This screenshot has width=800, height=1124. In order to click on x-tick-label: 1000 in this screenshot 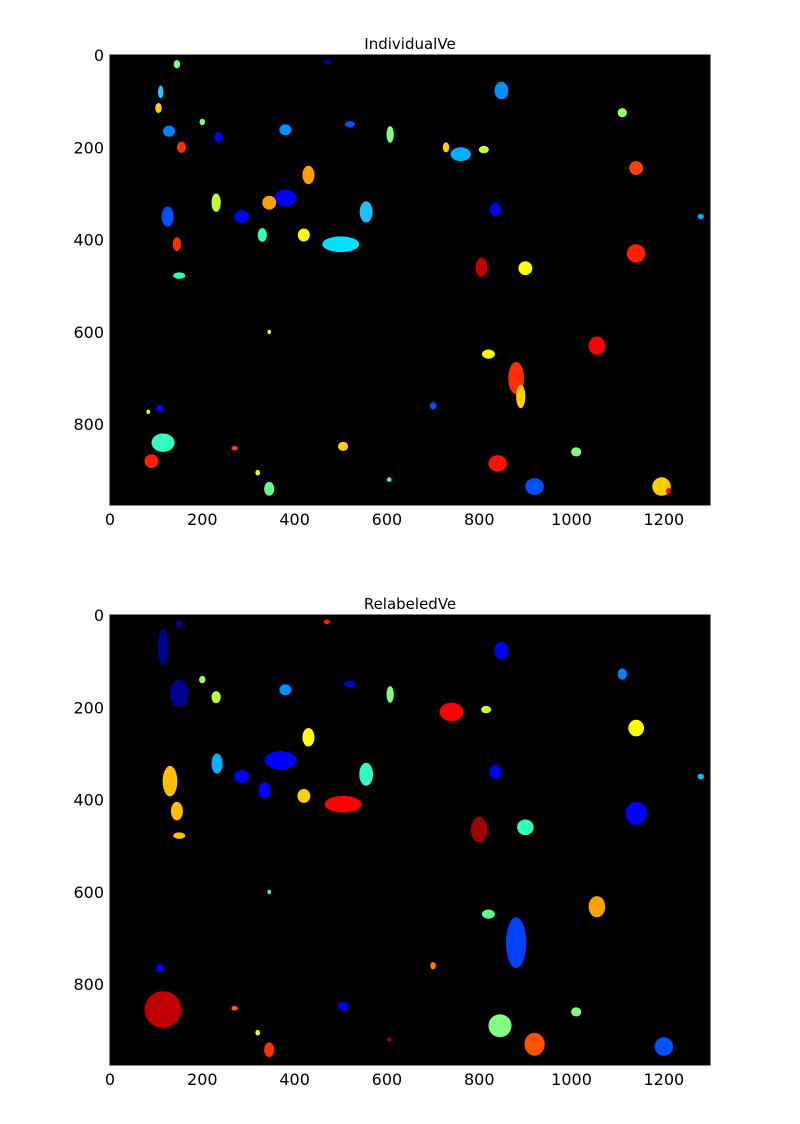, I will do `click(571, 519)`.